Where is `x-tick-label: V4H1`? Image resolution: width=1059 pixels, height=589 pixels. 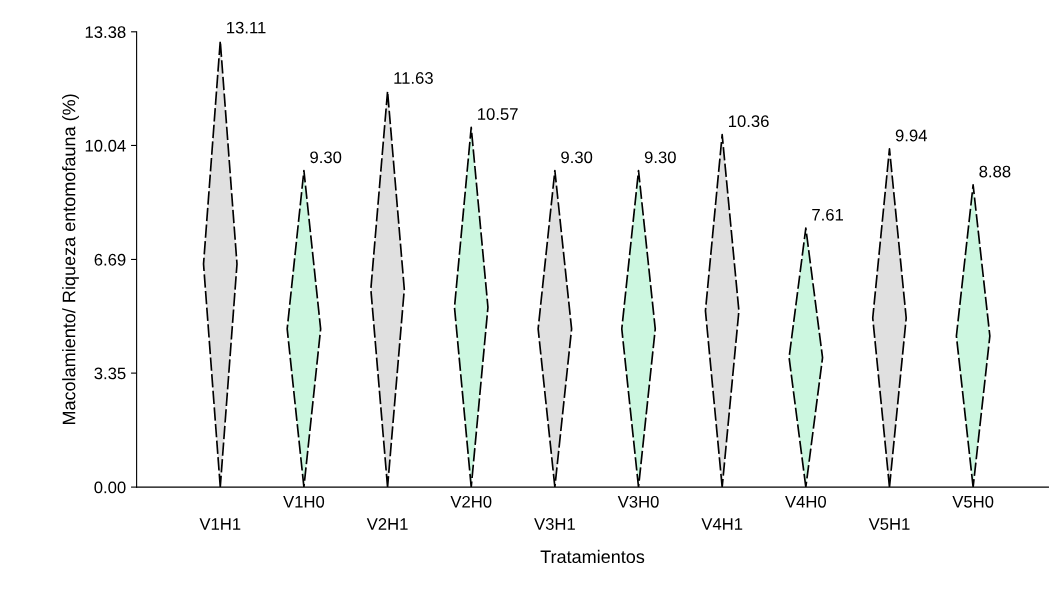
x-tick-label: V4H1 is located at coordinates (722, 524).